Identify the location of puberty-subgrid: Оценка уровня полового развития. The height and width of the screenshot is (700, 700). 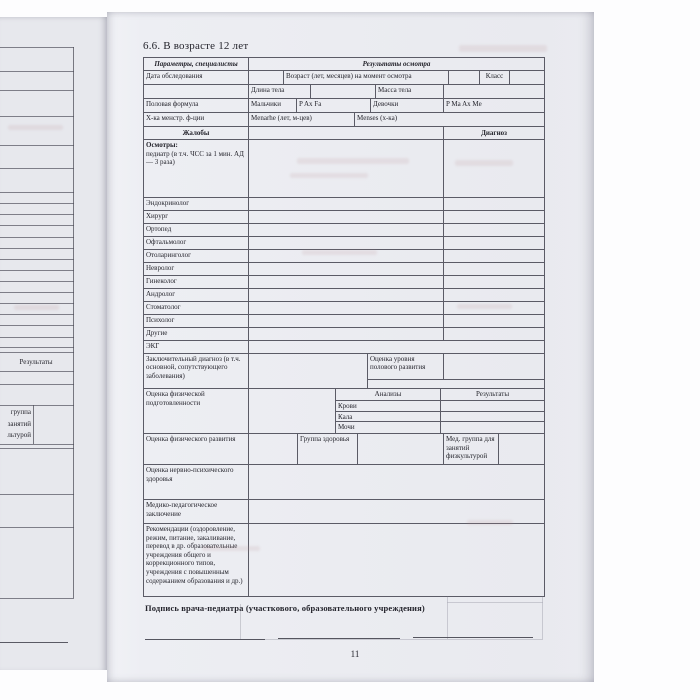
(456, 370).